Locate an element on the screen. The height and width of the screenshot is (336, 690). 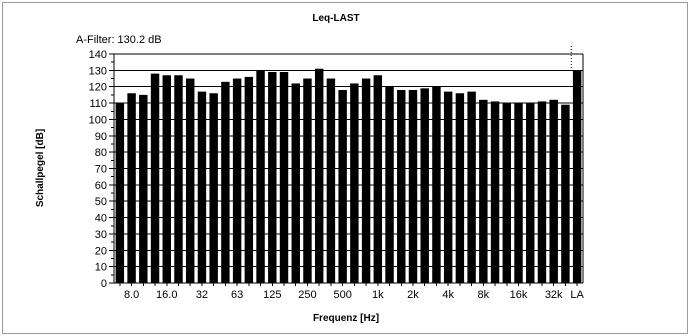
bar-1k is located at coordinates (378, 179).